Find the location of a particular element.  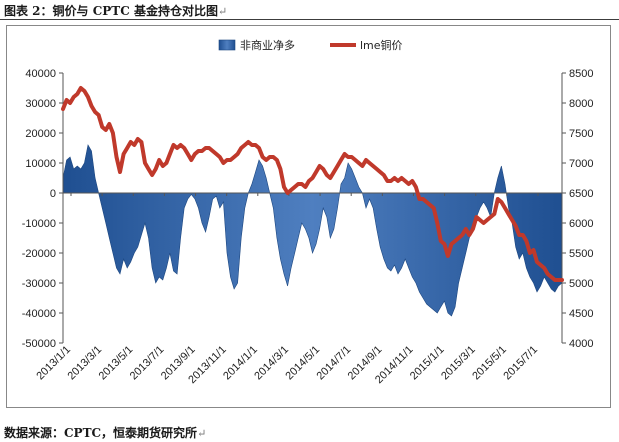

right-axis-tick-label: 4000 is located at coordinates (581, 344).